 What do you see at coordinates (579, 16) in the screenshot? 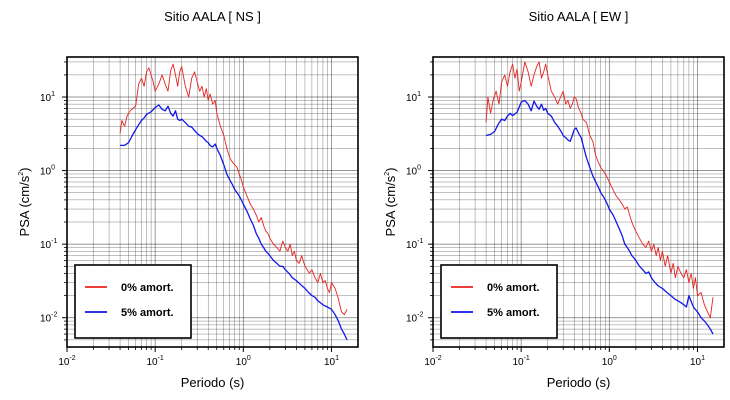
I see `chart-title: Sitio AALA [ EW ]` at bounding box center [579, 16].